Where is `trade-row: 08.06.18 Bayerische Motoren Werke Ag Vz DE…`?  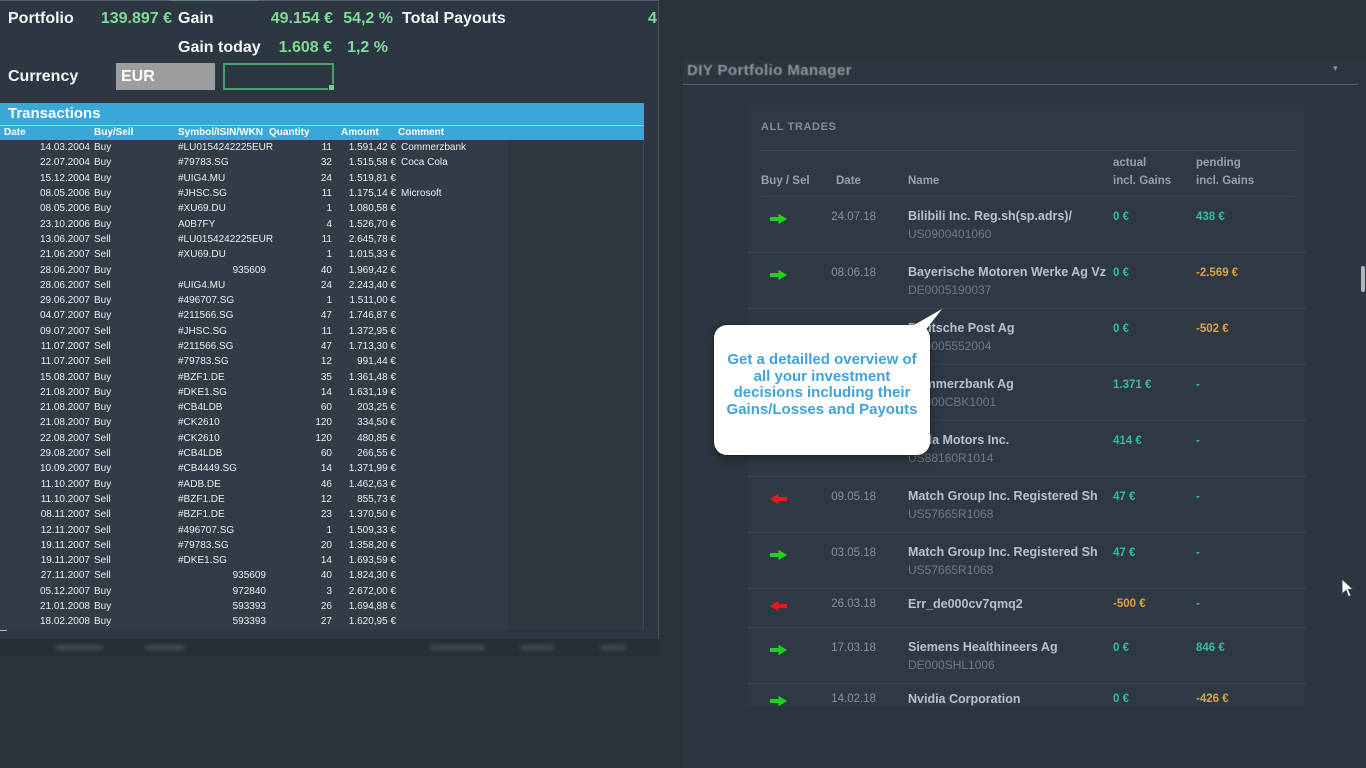
trade-row: 08.06.18 Bayerische Motoren Werke Ag Vz DE… is located at coordinates (1027, 281).